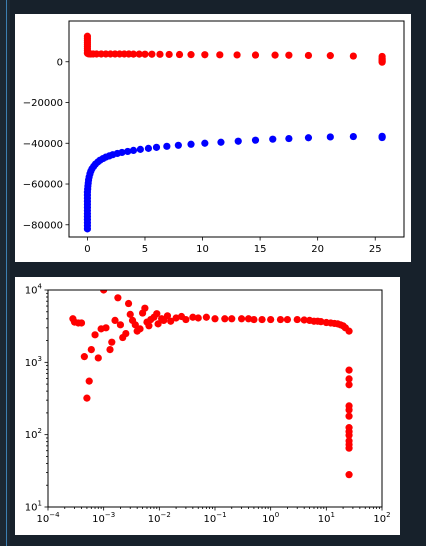  Describe the element at coordinates (375, 249) in the screenshot. I see `x-tick-label: 25` at that location.